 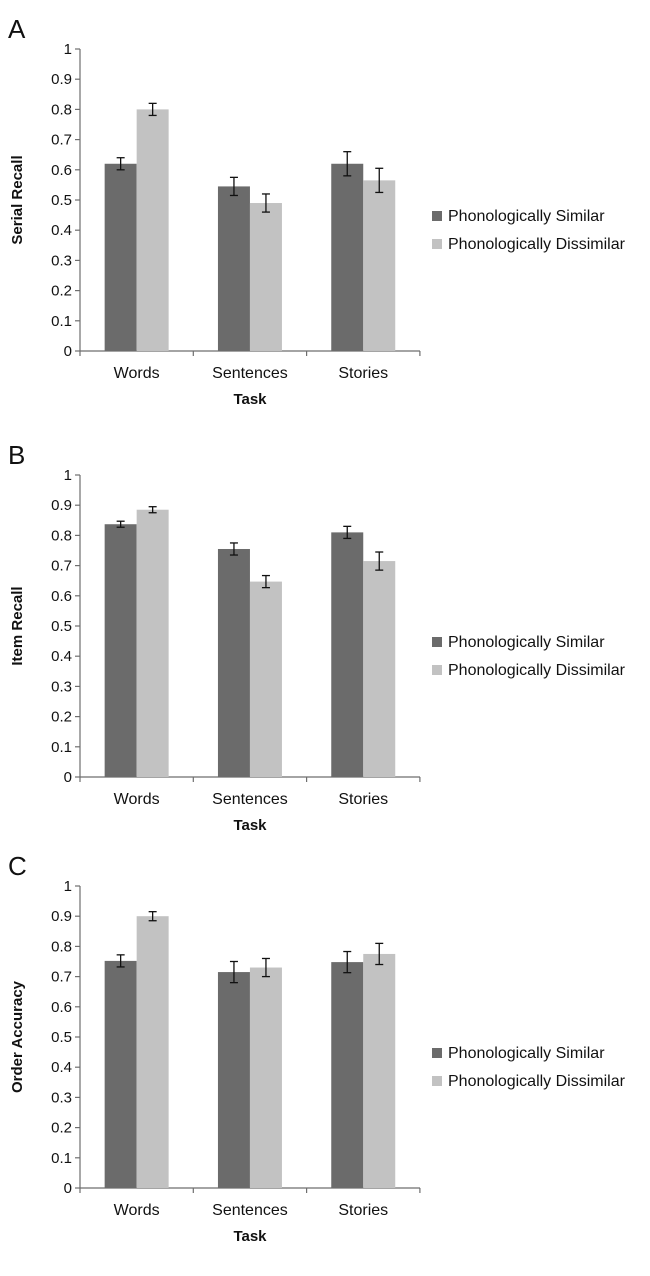 What do you see at coordinates (17, 1036) in the screenshot?
I see `y-axis-title: Order Accuracy` at bounding box center [17, 1036].